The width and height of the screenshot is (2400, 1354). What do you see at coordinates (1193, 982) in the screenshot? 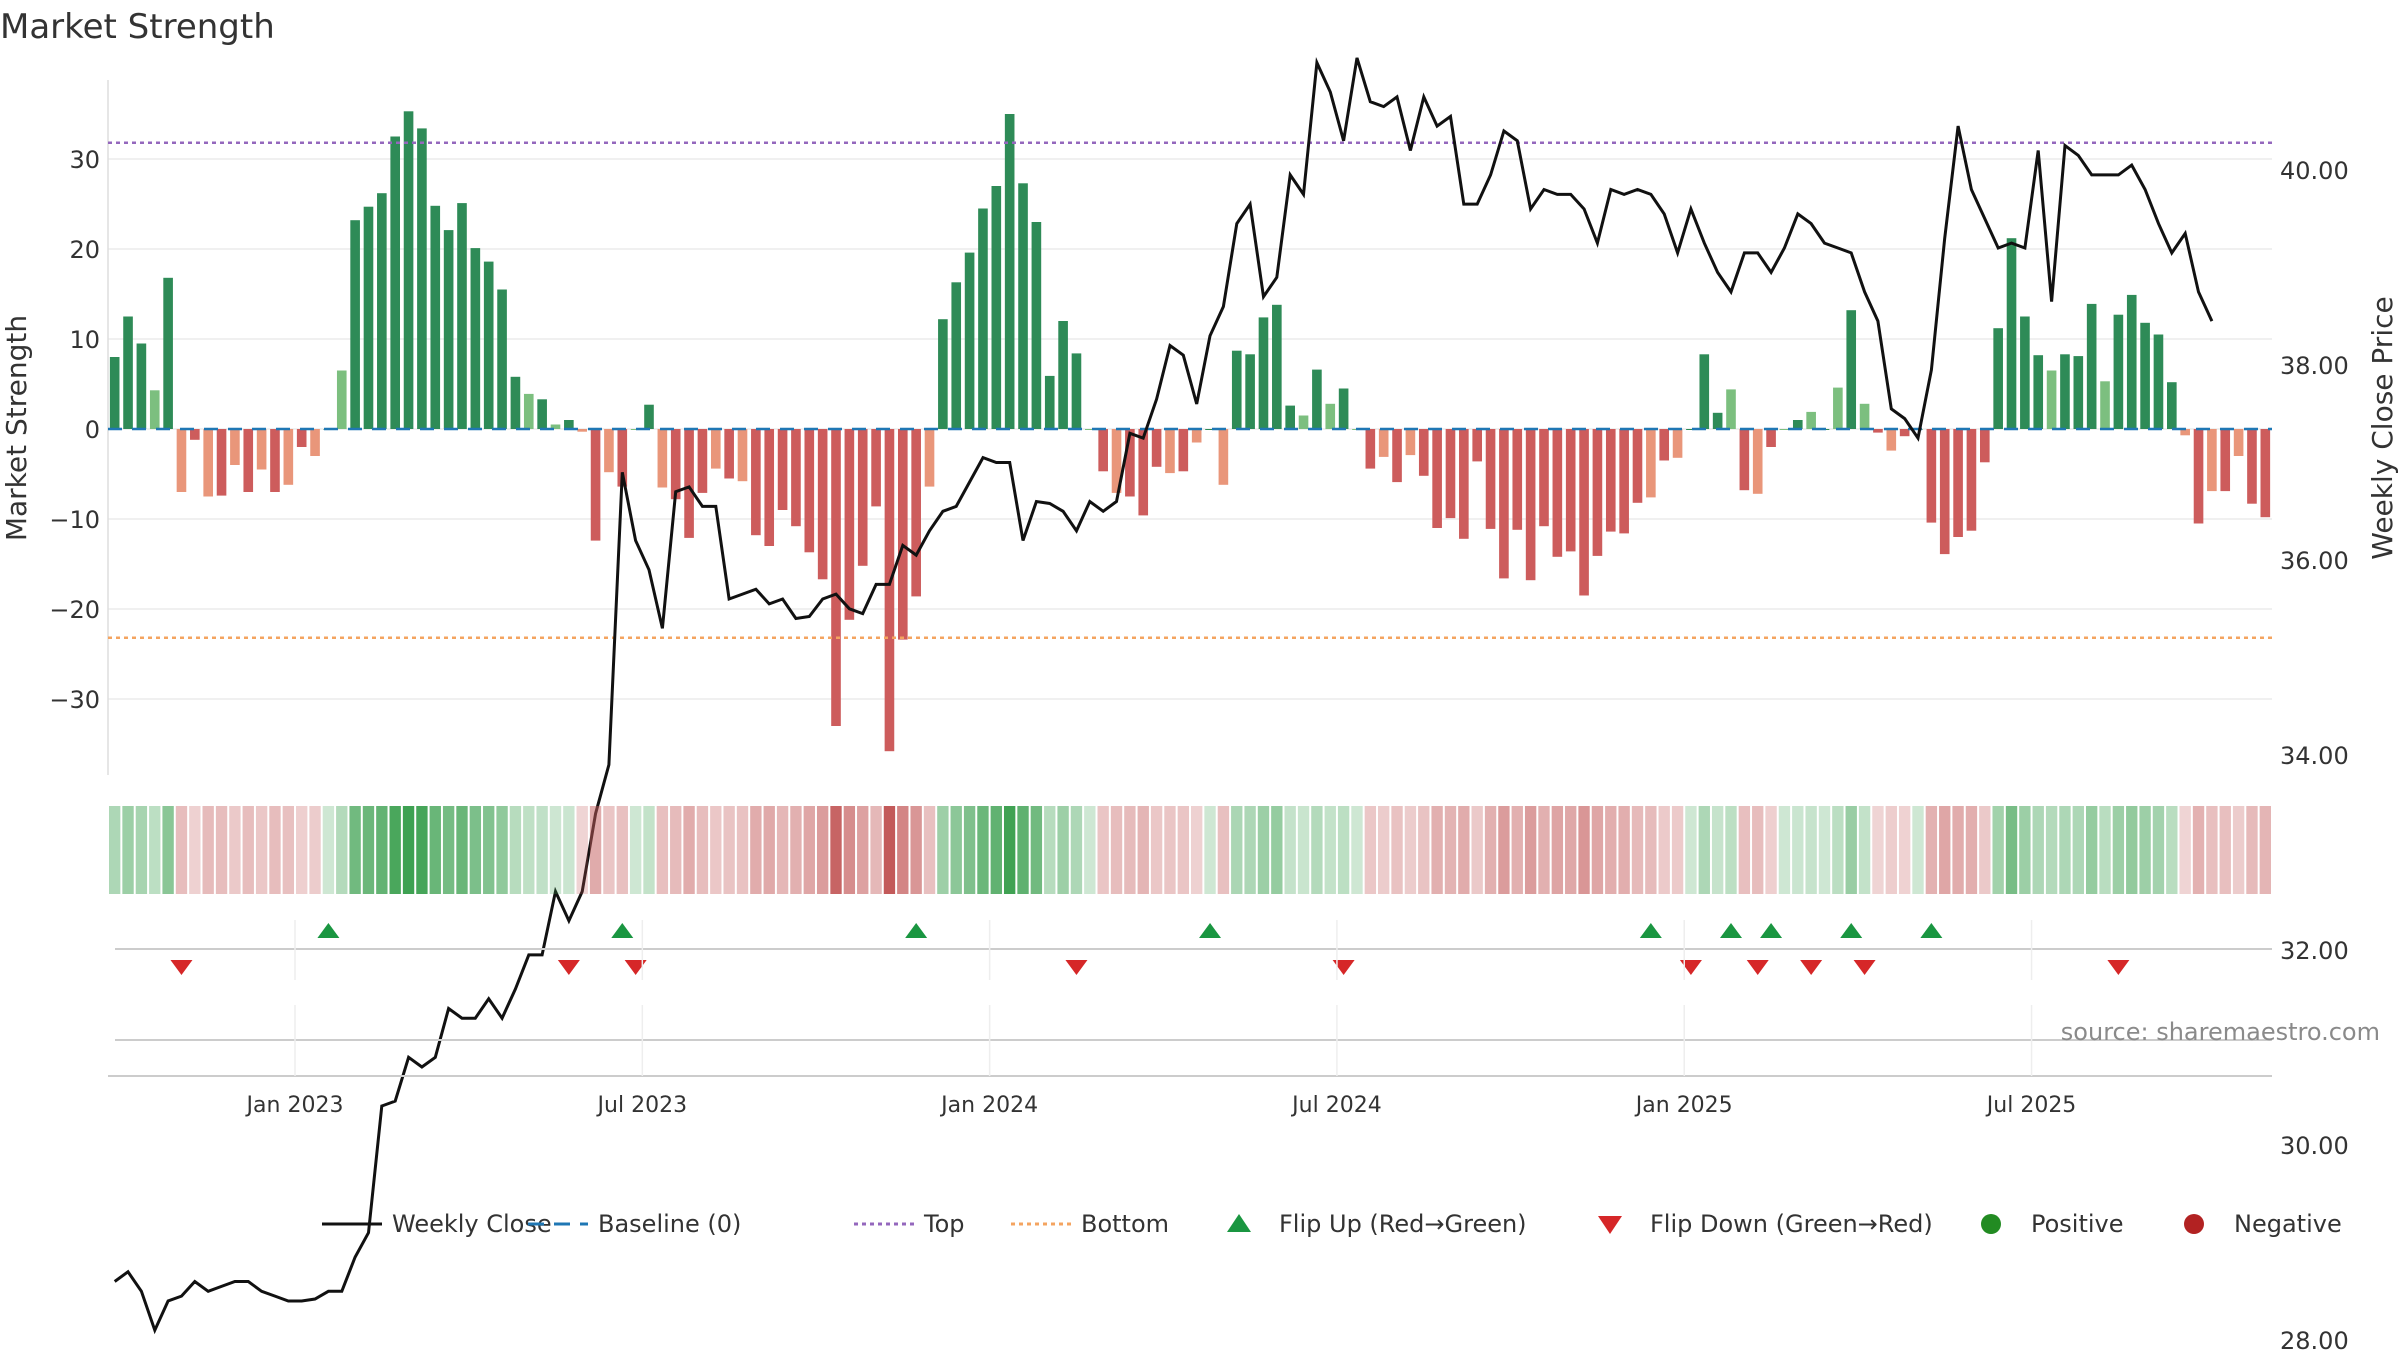
I see `flip-markers` at bounding box center [1193, 982].